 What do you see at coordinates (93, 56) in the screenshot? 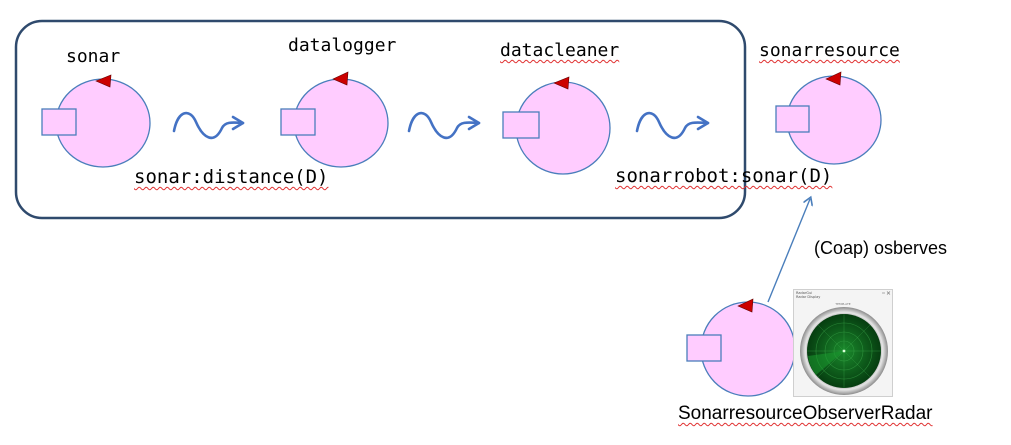
I see `actor-name-sonar: sonar` at bounding box center [93, 56].